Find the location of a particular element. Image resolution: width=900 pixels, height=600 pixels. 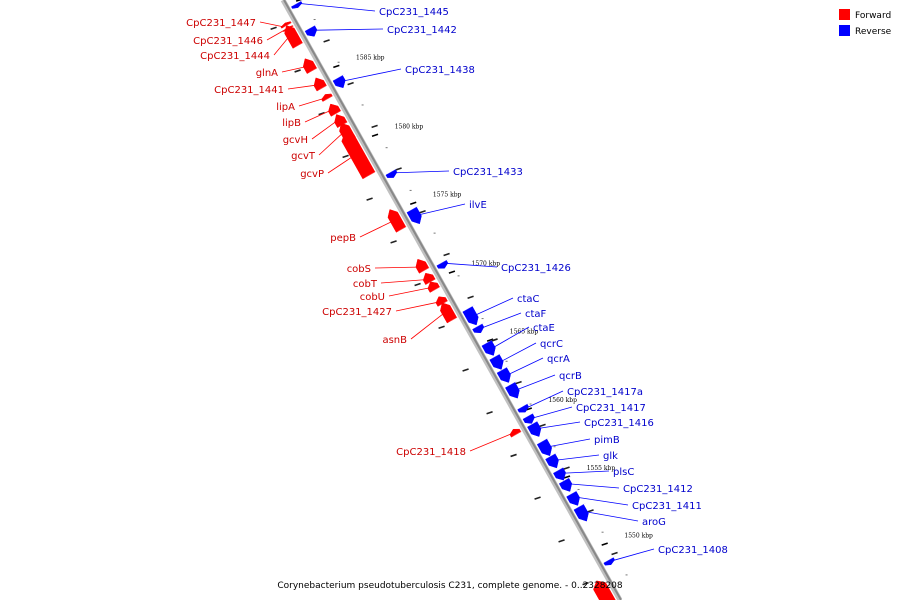

forward-gene-label: cobU is located at coordinates (372, 297).